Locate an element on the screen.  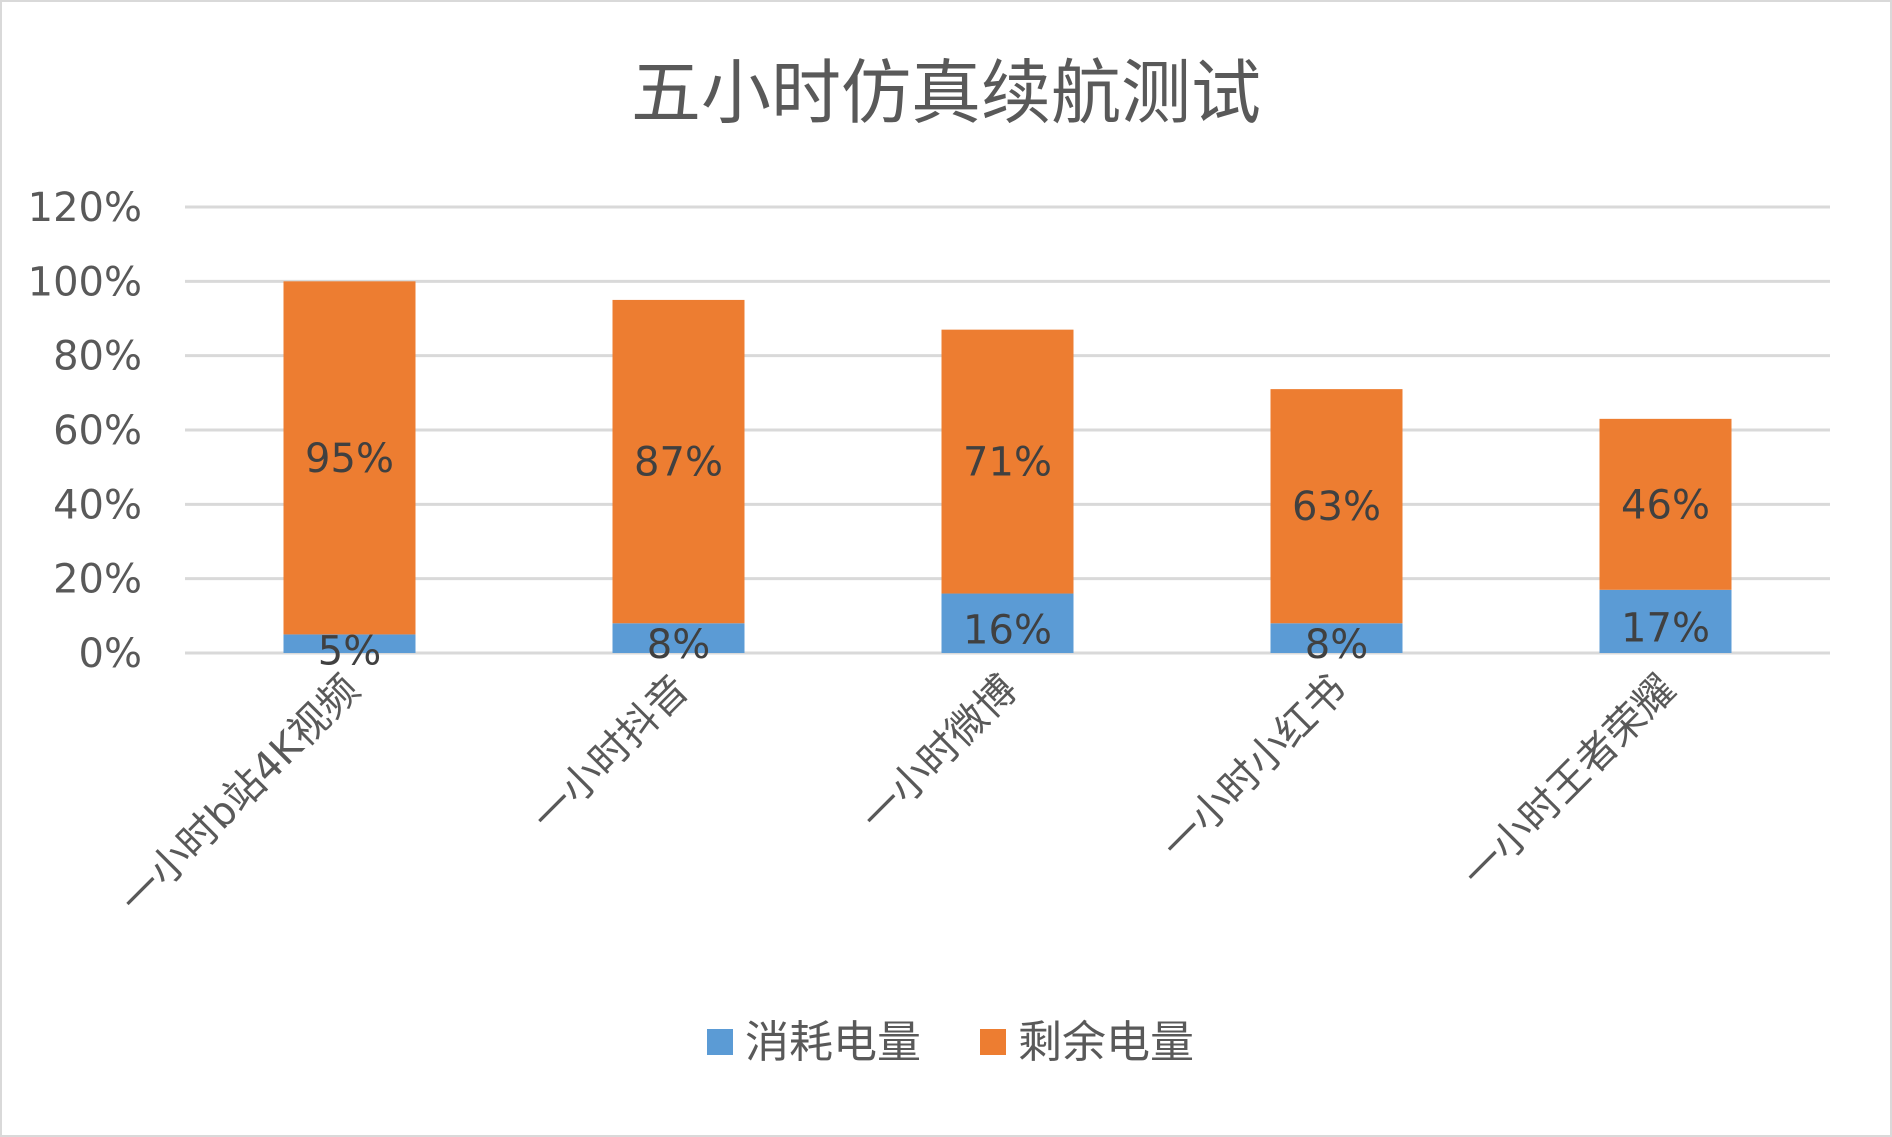
y-axis-ticks: 0% 20% 40% 60% 80% 100% 120% is located at coordinates (85, 431).